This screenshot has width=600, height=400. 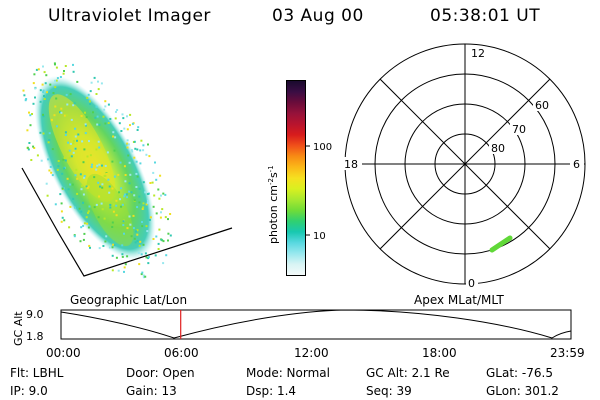 I want to click on mlt-label-0: 0, so click(x=471, y=283).